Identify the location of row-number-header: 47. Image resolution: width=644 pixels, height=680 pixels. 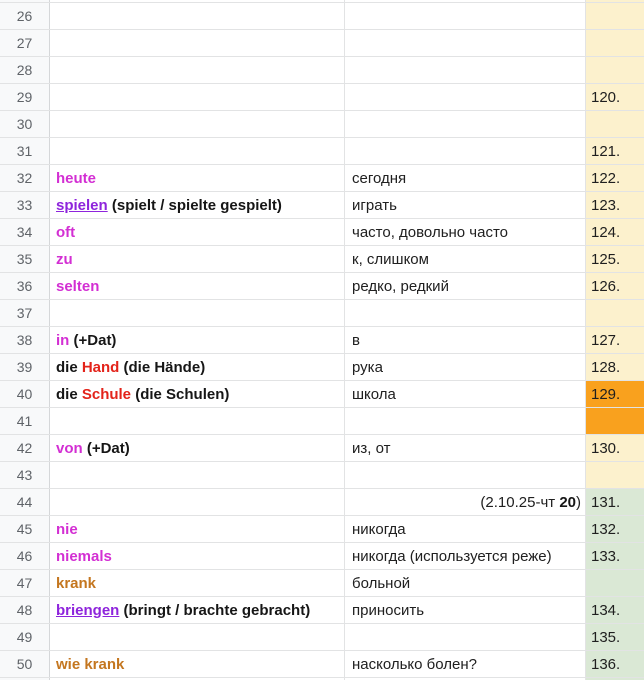
(25, 583).